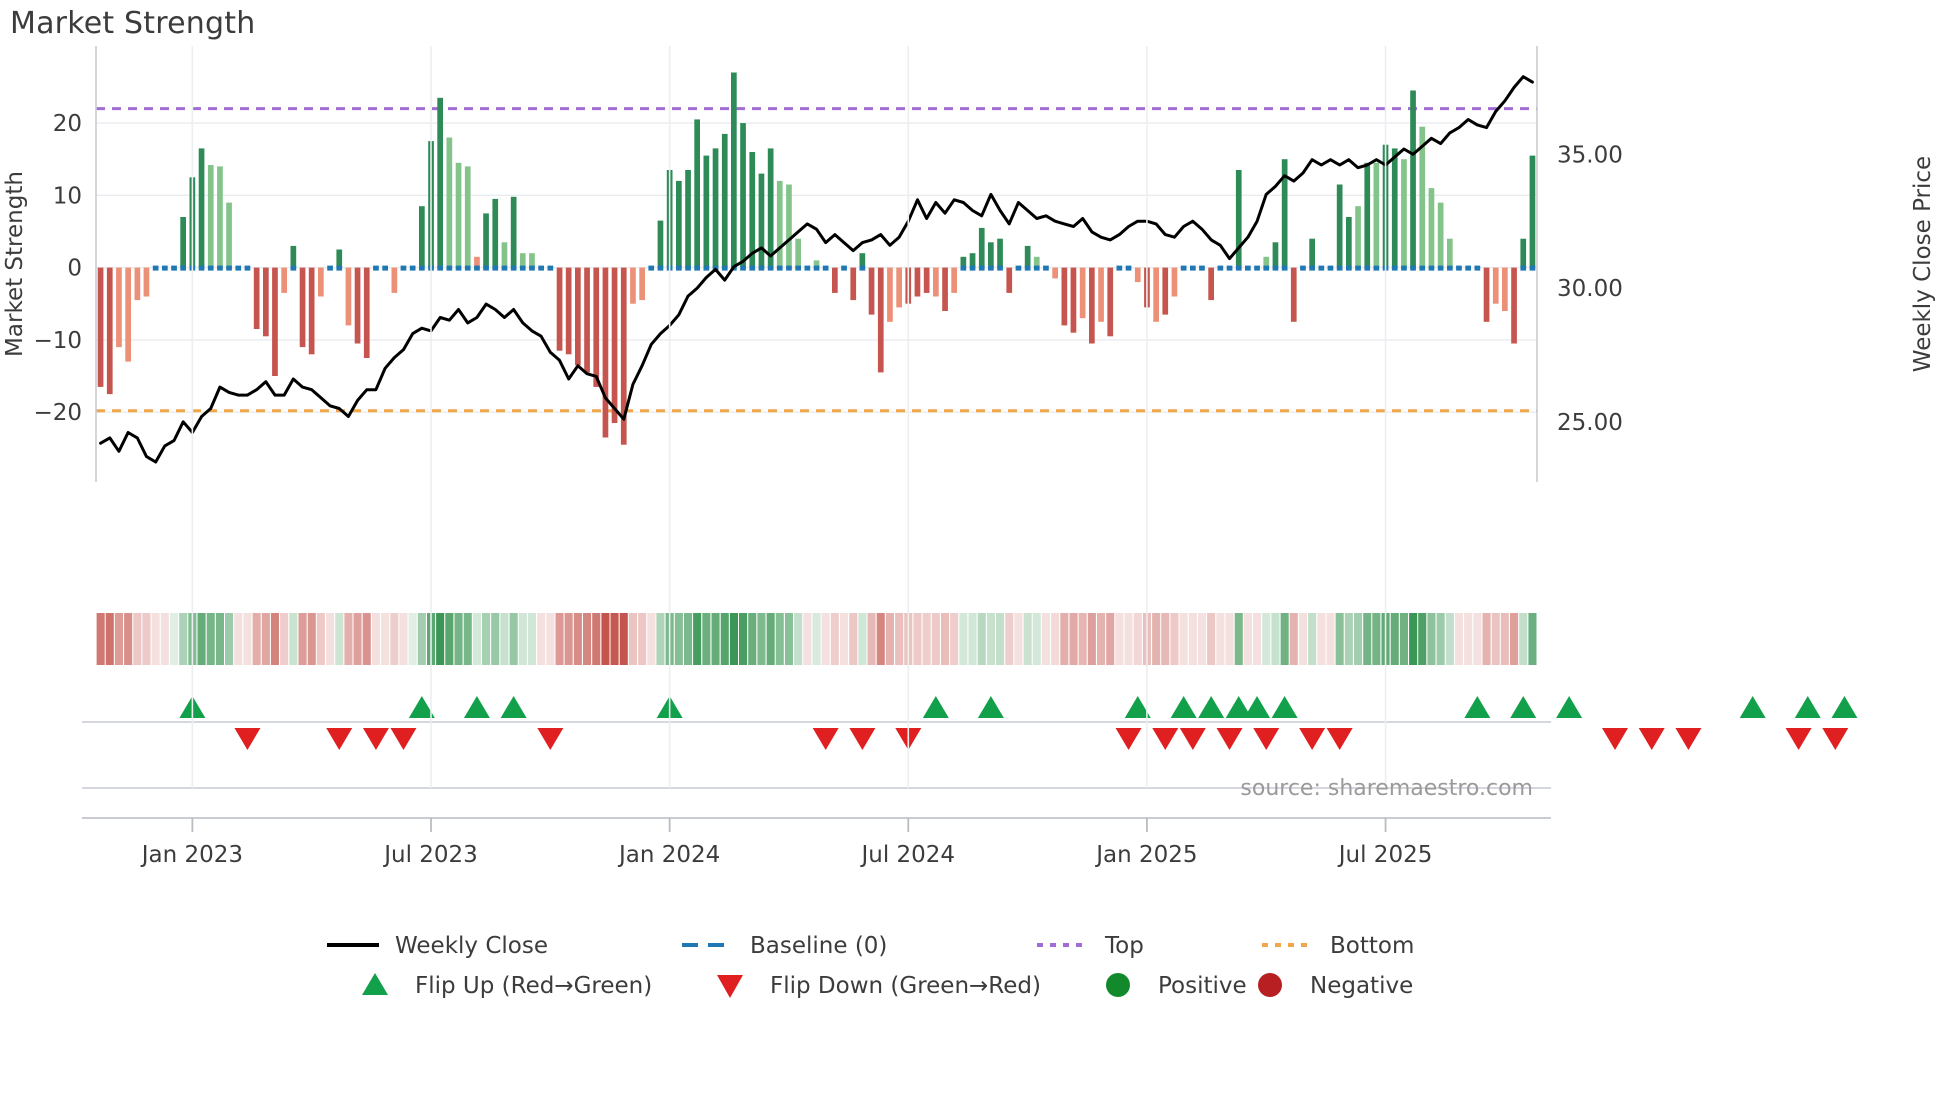  Describe the element at coordinates (67, 196) in the screenshot. I see `left-axis-tick-label: 10` at that location.